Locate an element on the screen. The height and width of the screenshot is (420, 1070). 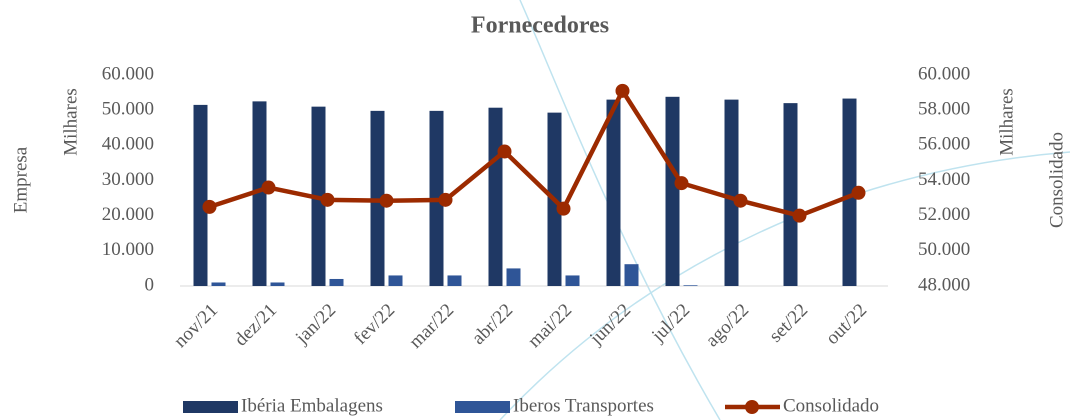
y-tick-label: 60.000 is located at coordinates (128, 73).